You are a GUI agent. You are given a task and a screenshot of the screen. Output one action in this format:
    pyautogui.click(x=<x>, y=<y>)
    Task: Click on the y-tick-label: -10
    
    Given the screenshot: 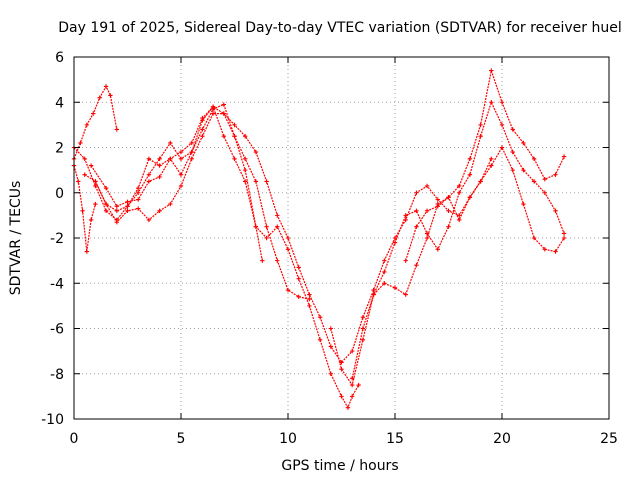 What is the action you would take?
    pyautogui.click(x=52, y=420)
    